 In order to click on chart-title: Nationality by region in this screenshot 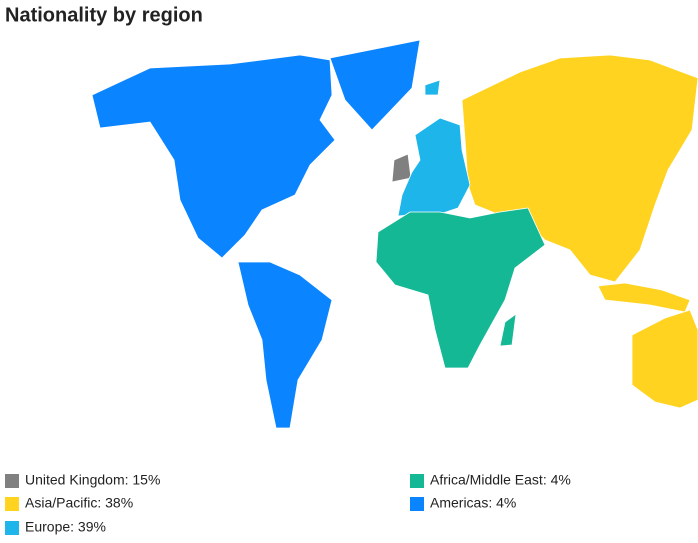, I will do `click(104, 15)`.